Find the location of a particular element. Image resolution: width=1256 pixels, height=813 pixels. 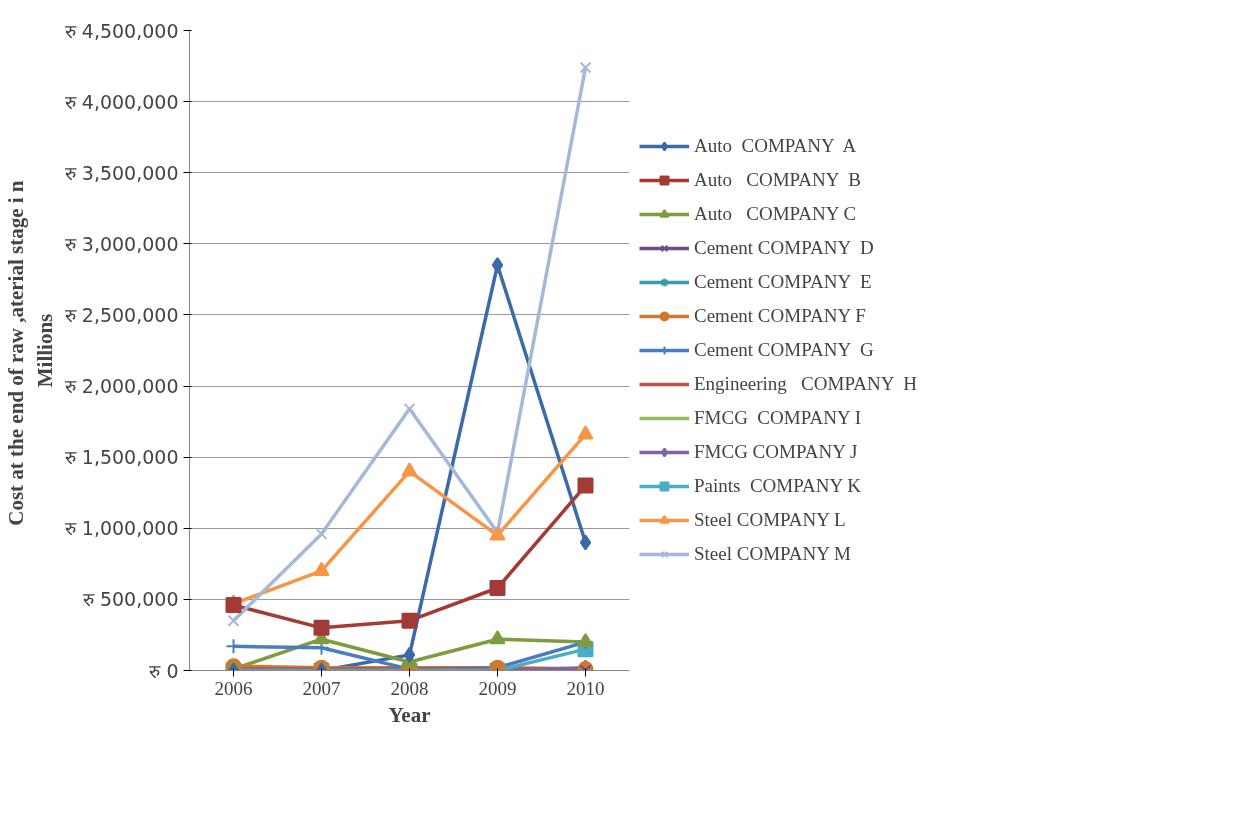

y-tick-label: रु 4,000,000 is located at coordinates (121, 101).